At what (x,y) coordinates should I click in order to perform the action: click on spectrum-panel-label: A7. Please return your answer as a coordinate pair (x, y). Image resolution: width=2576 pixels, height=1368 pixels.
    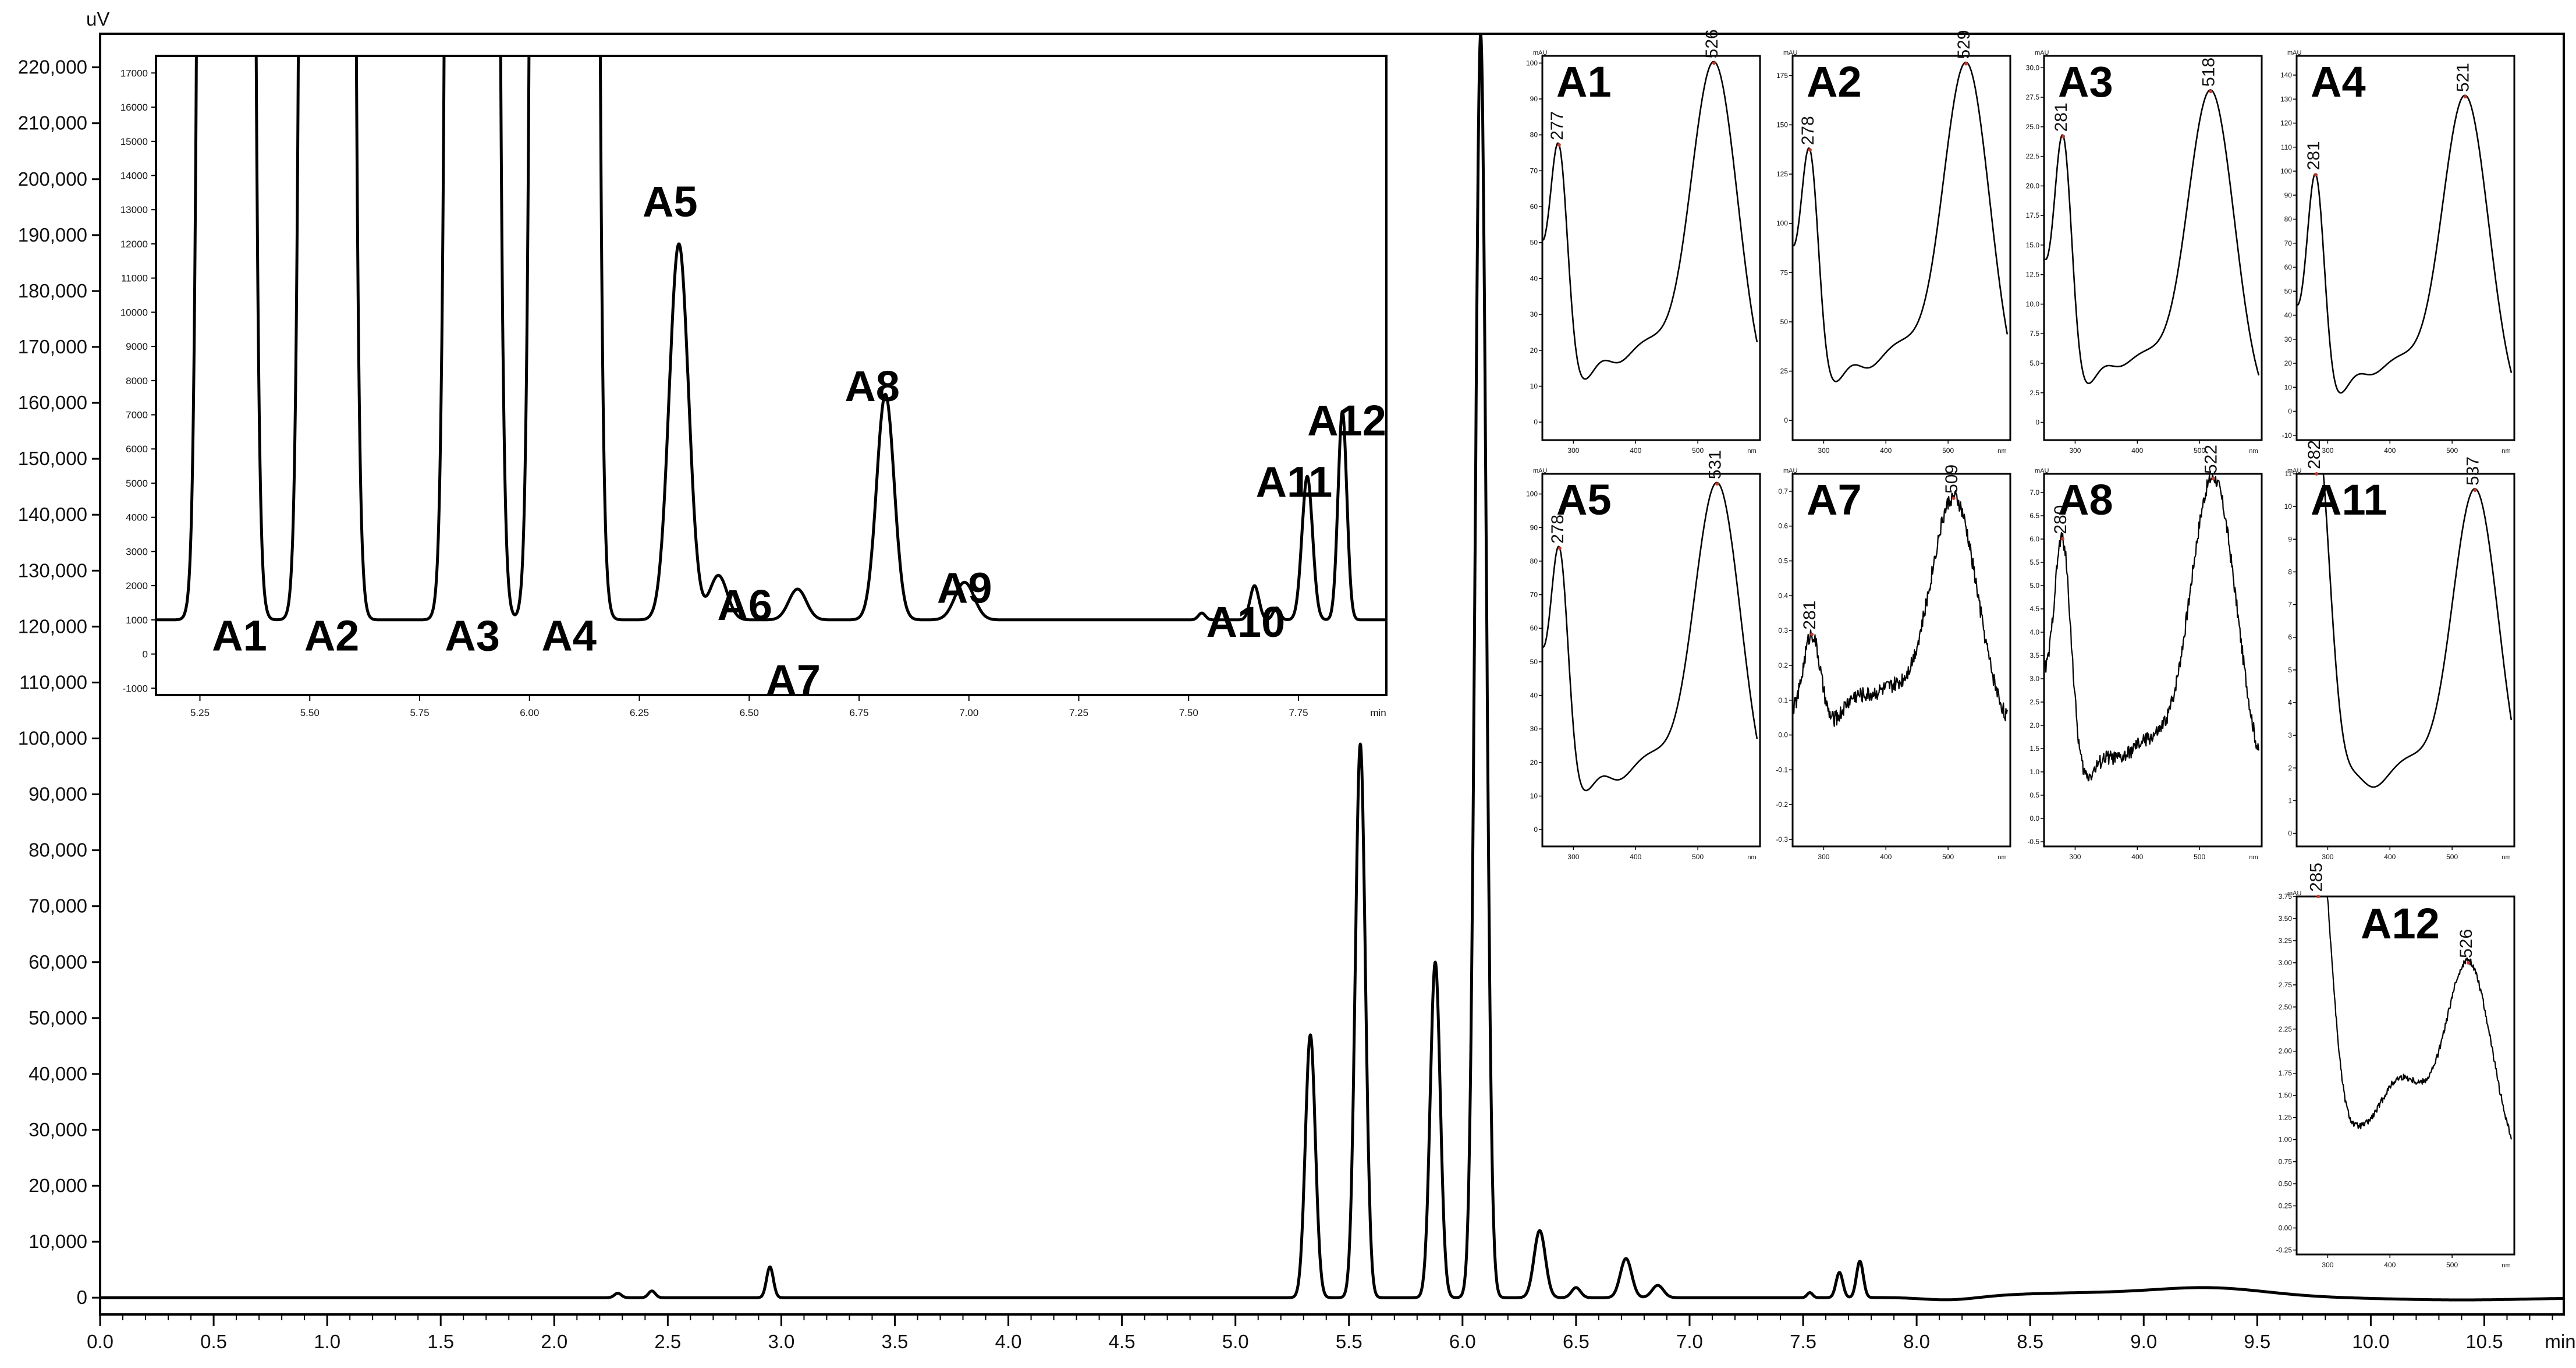
    Looking at the image, I should click on (1835, 500).